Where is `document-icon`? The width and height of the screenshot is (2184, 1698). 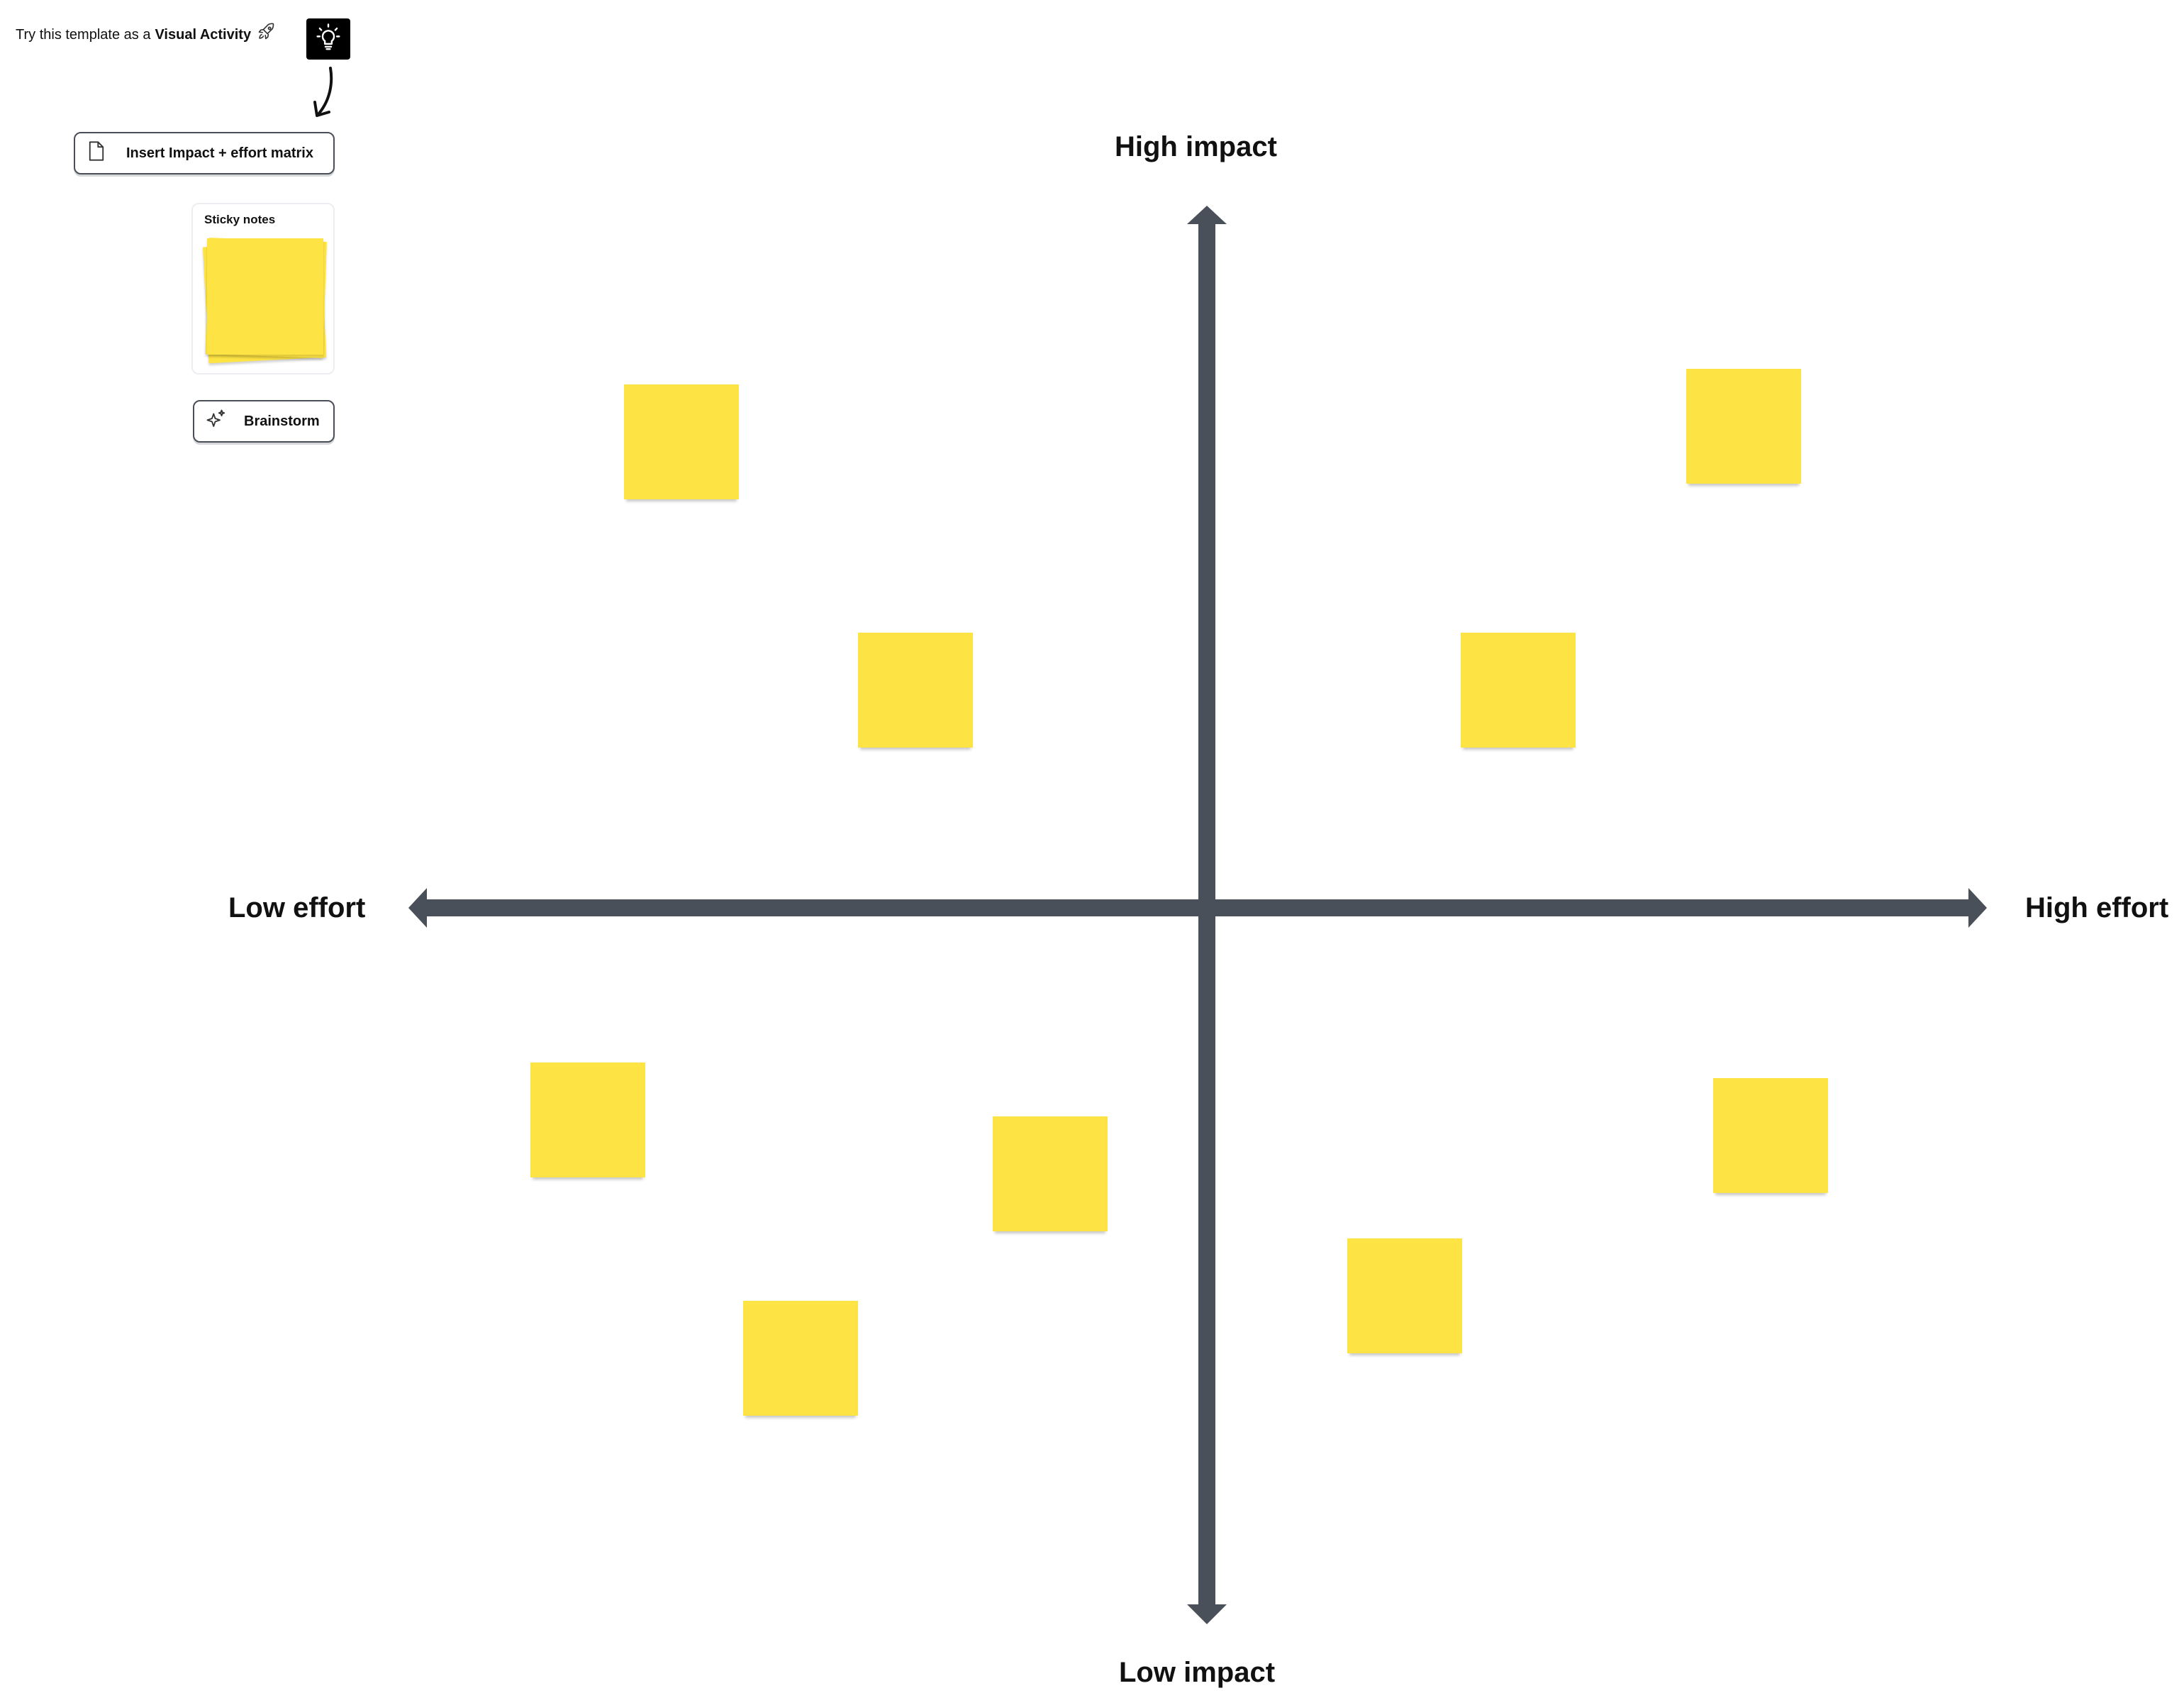
document-icon is located at coordinates (96, 153).